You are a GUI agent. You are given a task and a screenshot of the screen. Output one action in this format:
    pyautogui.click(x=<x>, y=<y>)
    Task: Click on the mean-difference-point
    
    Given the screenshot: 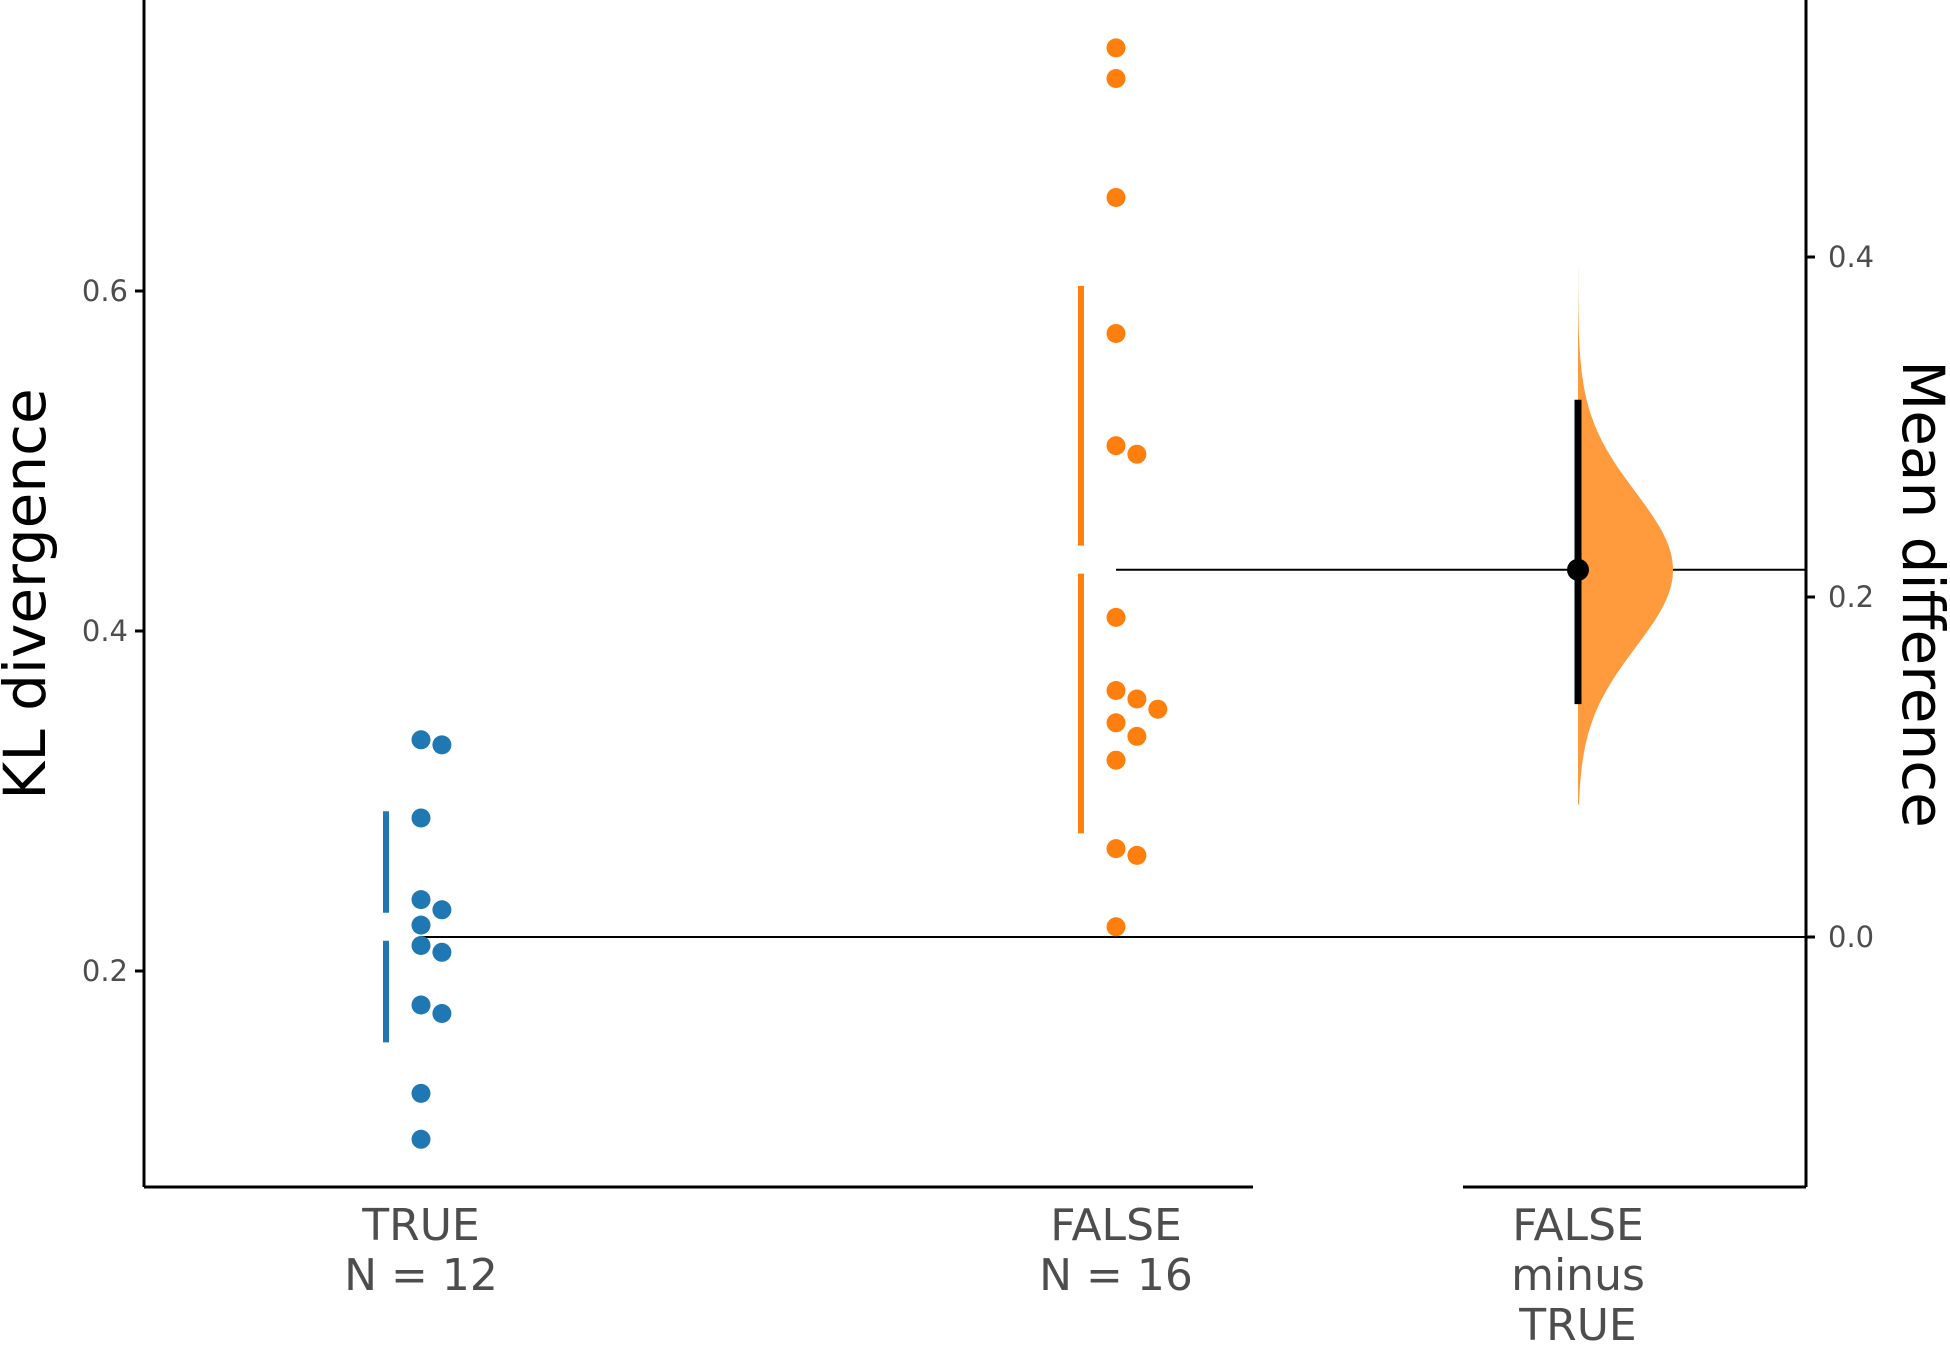 What is the action you would take?
    pyautogui.click(x=1578, y=569)
    